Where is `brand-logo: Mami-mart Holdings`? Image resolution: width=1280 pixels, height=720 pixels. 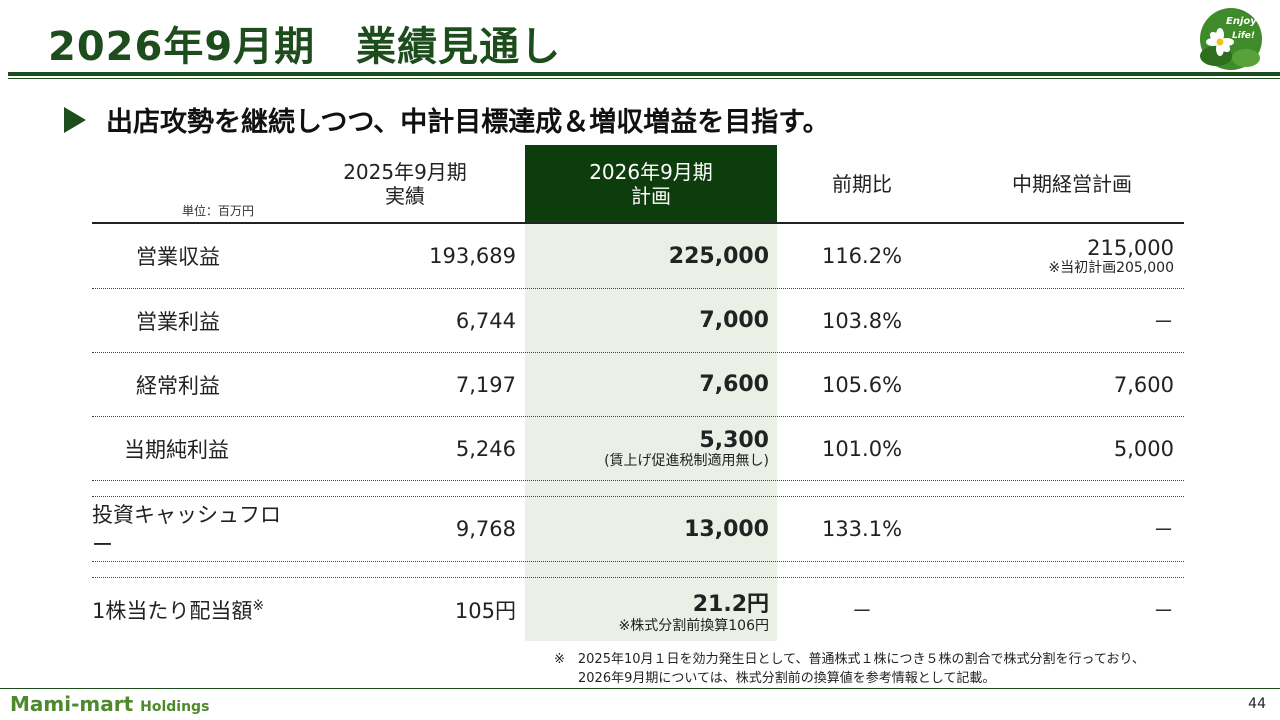
brand-logo: Mami-mart Holdings is located at coordinates (109, 704).